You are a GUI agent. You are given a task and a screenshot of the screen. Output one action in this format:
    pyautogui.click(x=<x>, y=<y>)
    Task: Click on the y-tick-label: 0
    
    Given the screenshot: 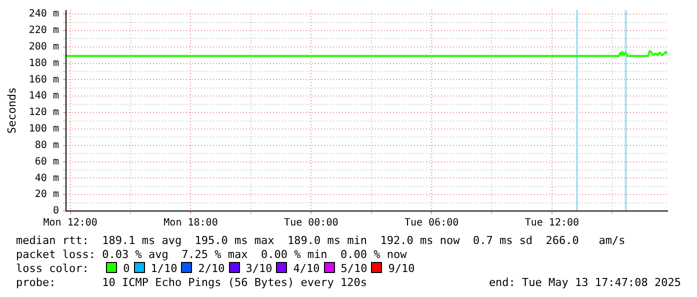 What is the action you would take?
    pyautogui.click(x=55, y=211)
    